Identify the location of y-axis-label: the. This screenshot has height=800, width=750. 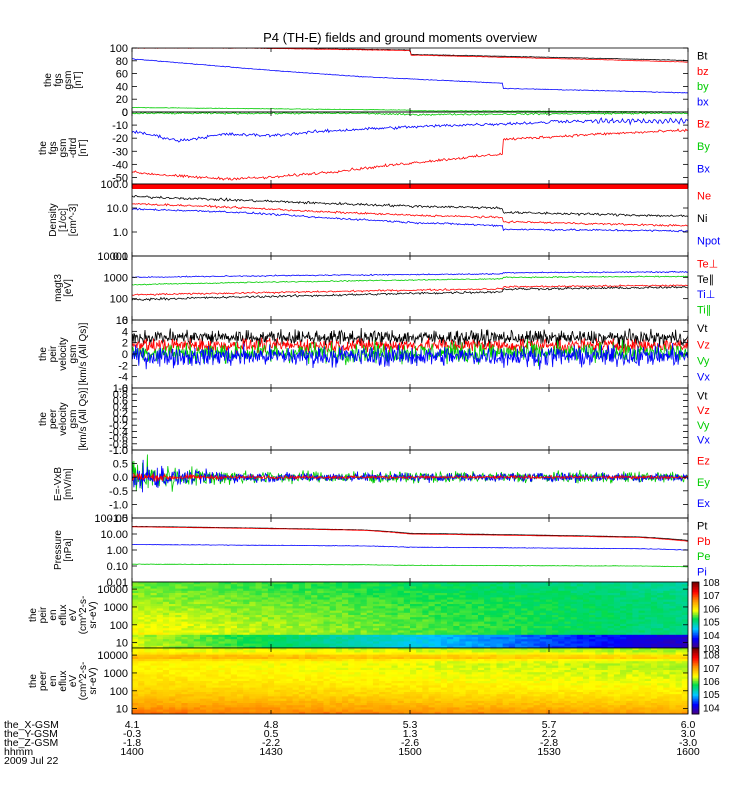
(43, 354).